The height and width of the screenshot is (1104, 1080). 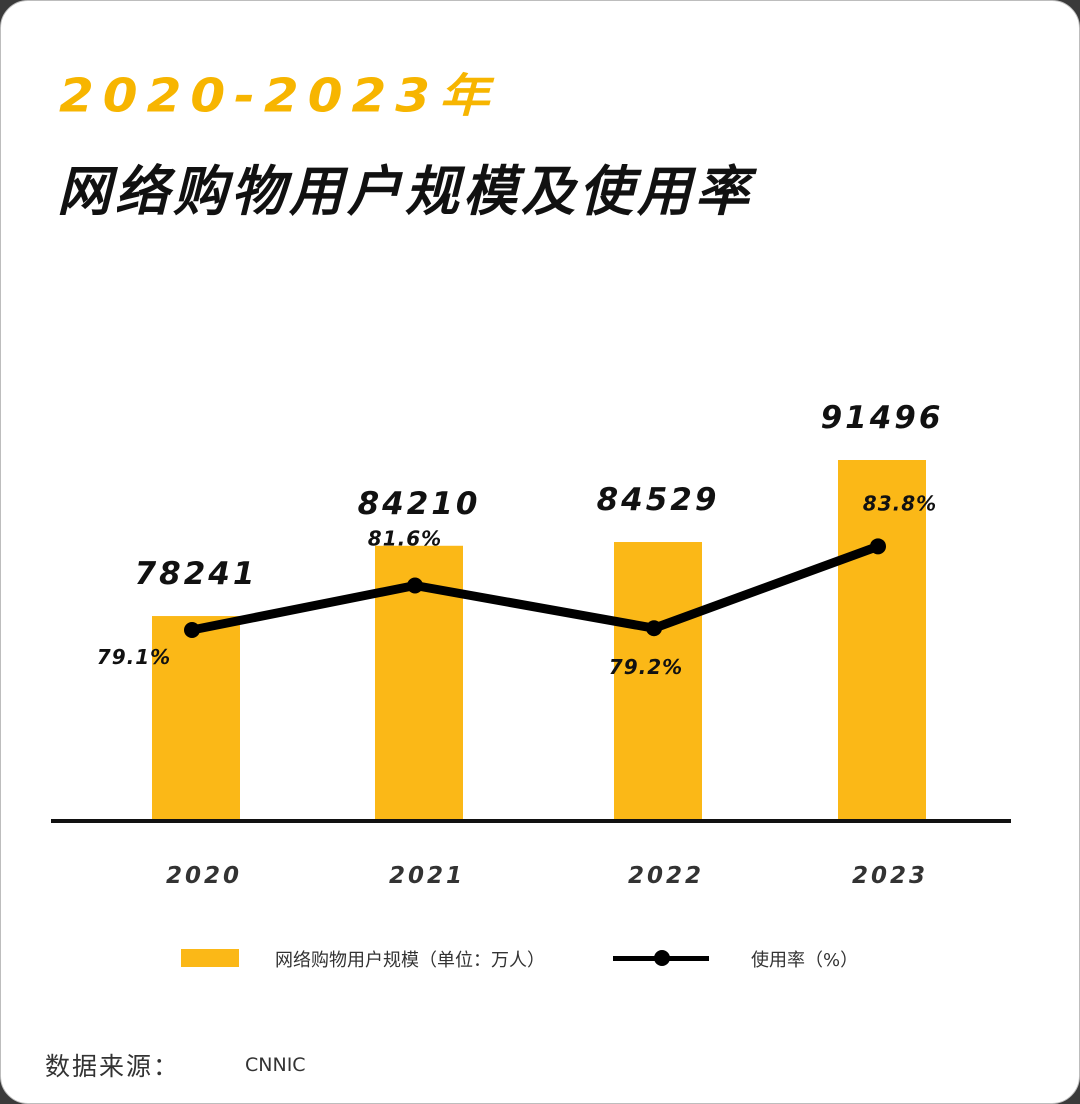 What do you see at coordinates (882, 639) in the screenshot?
I see `bar-2023` at bounding box center [882, 639].